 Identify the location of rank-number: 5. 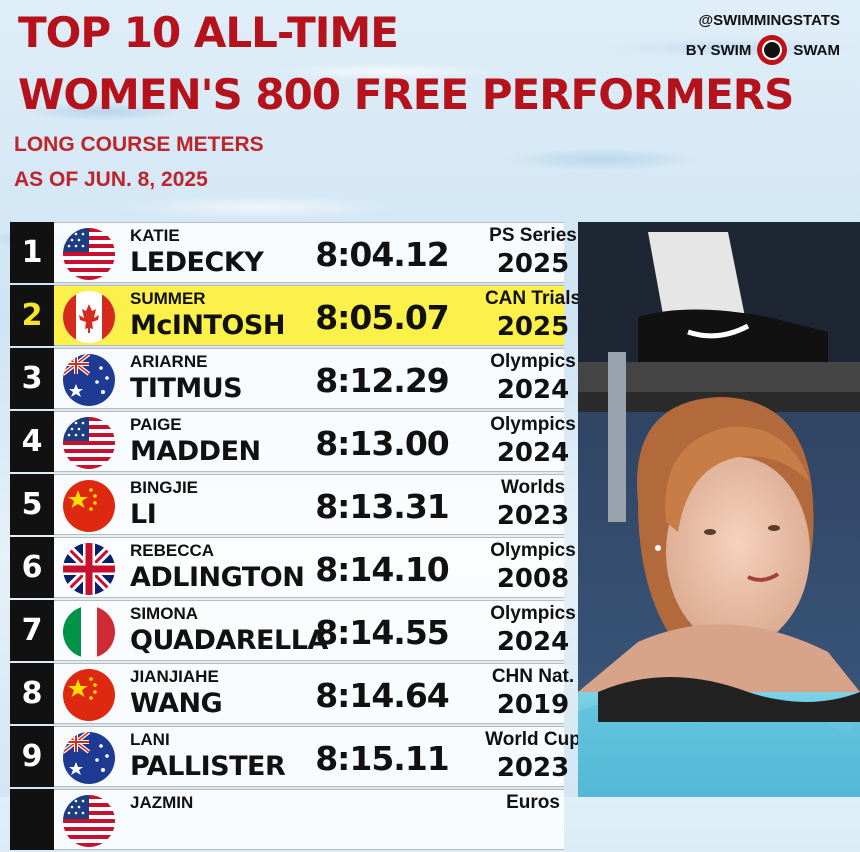
(32, 504).